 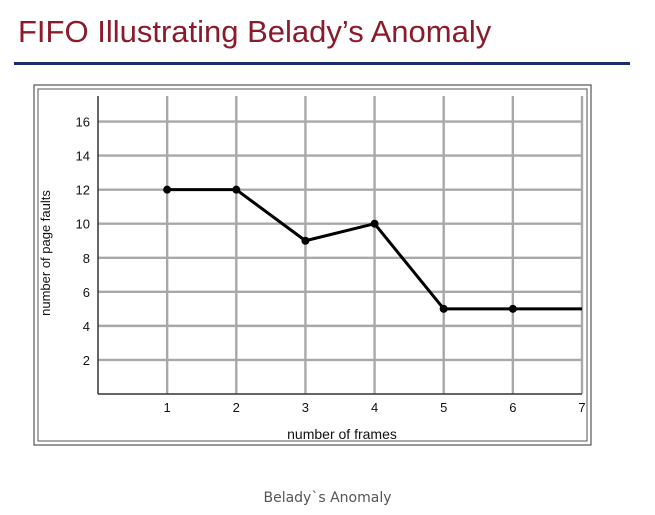 What do you see at coordinates (327, 498) in the screenshot?
I see `slide-caption: Belady`s Anomaly` at bounding box center [327, 498].